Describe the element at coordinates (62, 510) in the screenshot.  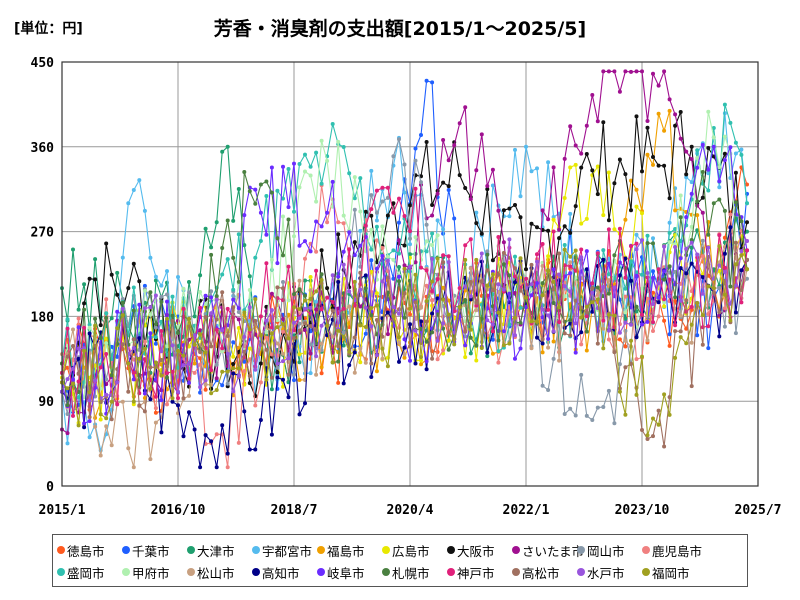
I see `x-tick-label: 2015/1` at that location.